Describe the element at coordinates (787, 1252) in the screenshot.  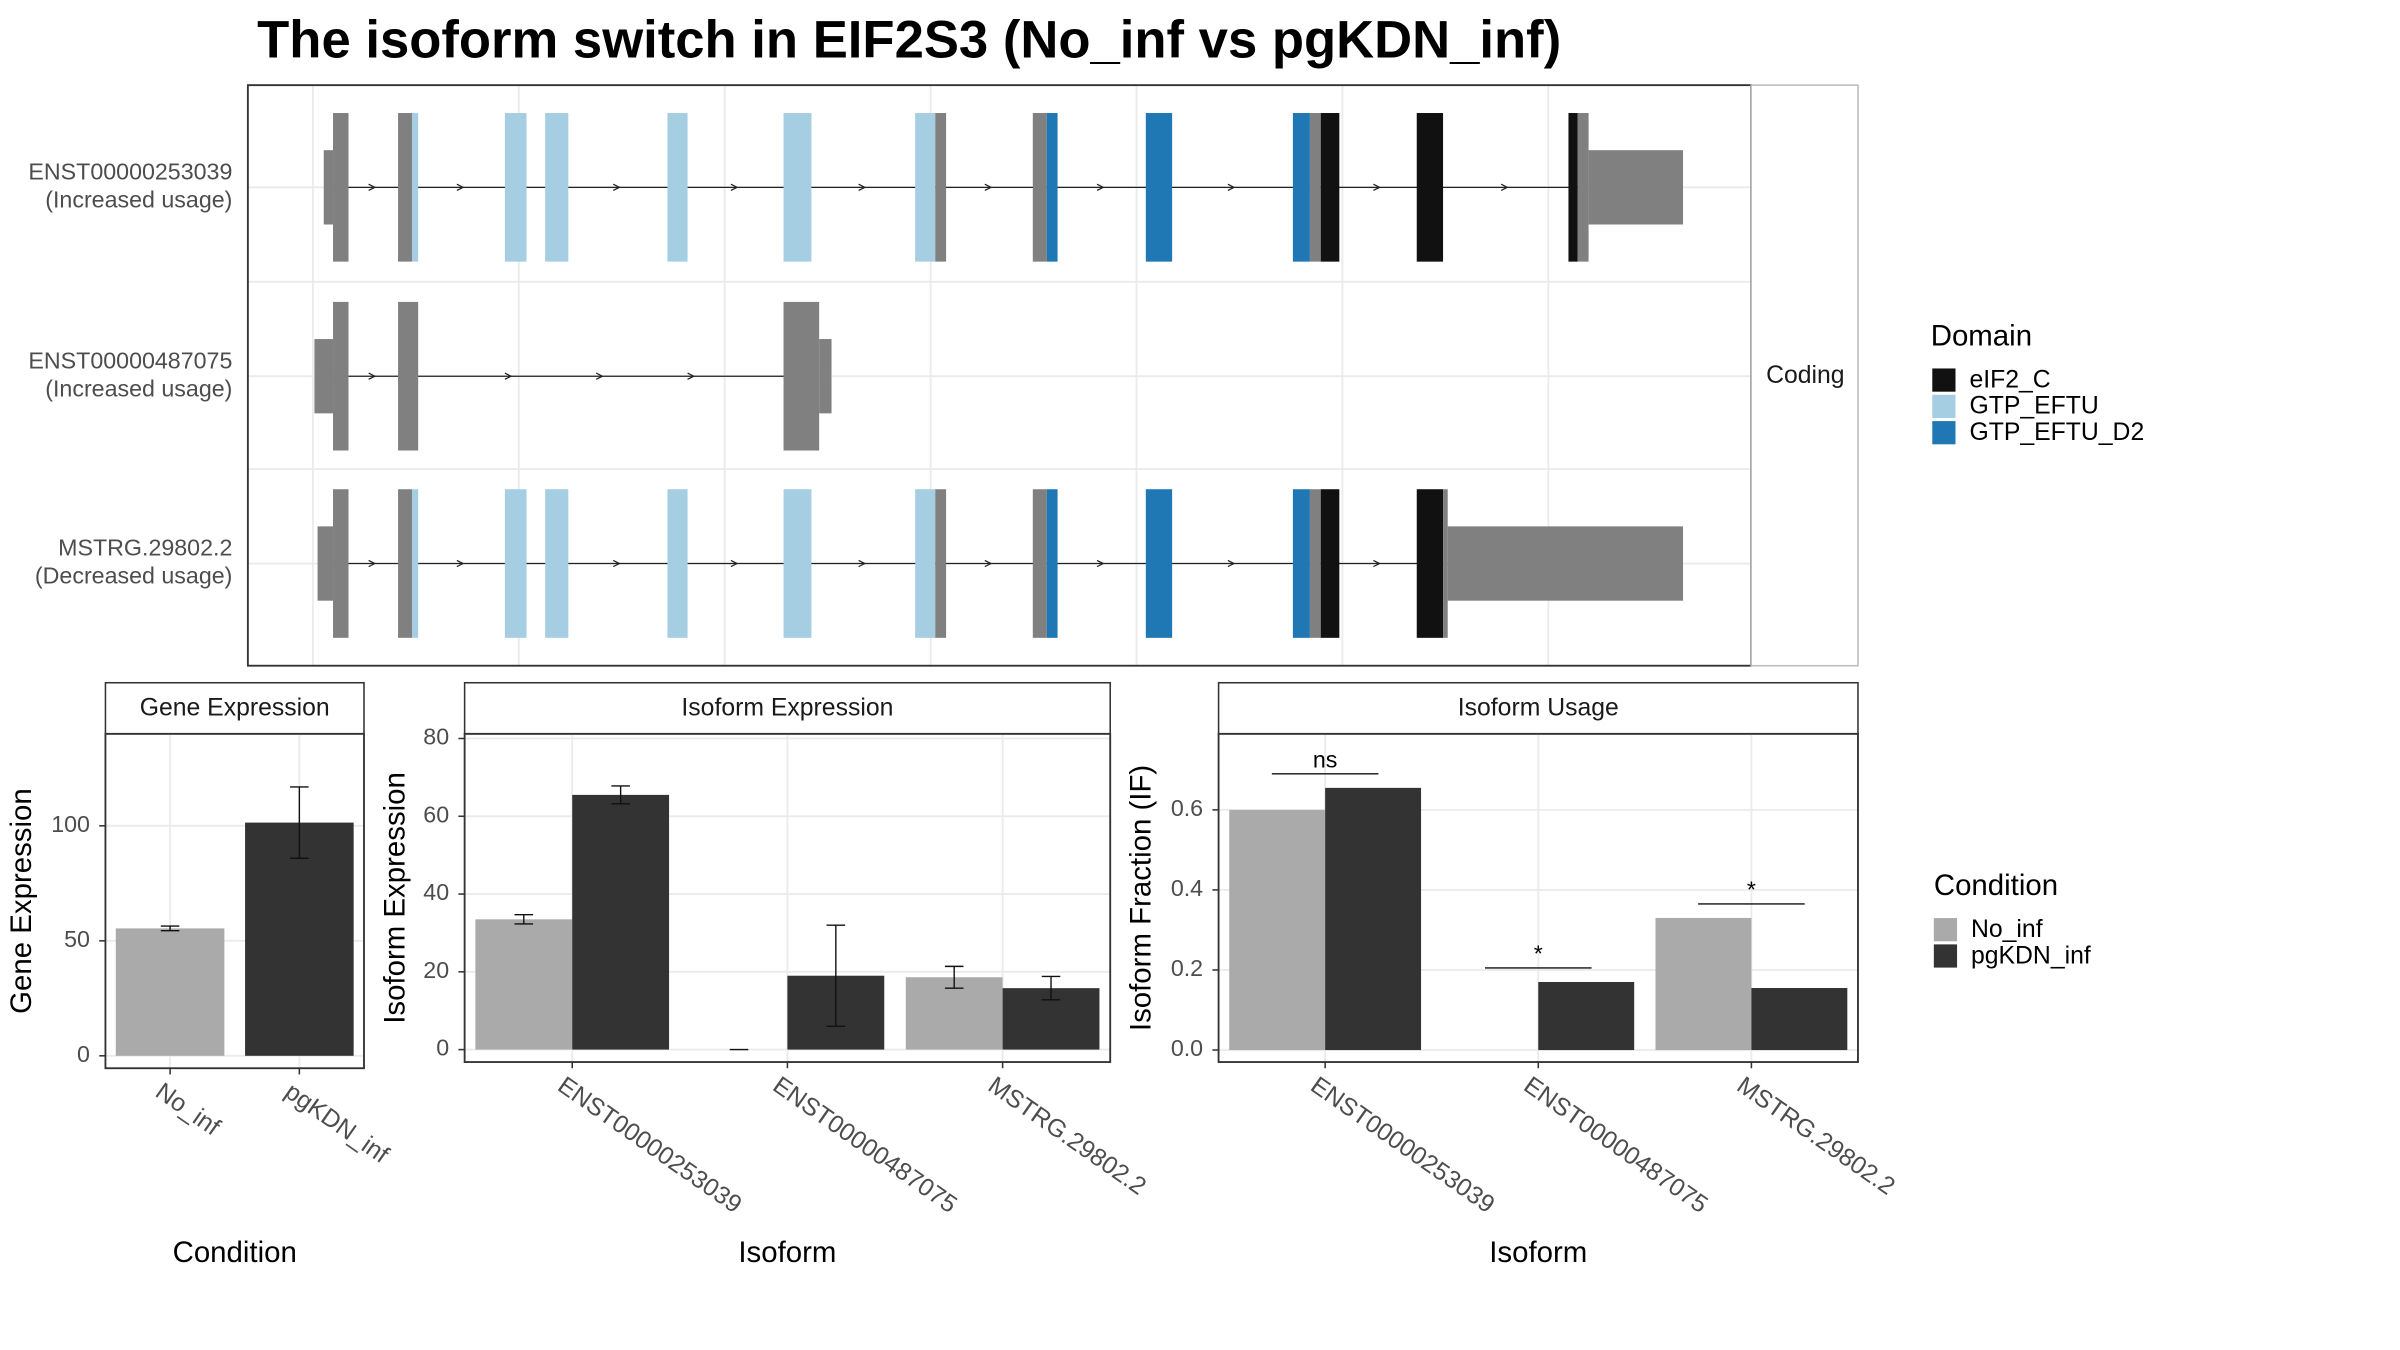
I see `x-axis-title: Isoform` at that location.